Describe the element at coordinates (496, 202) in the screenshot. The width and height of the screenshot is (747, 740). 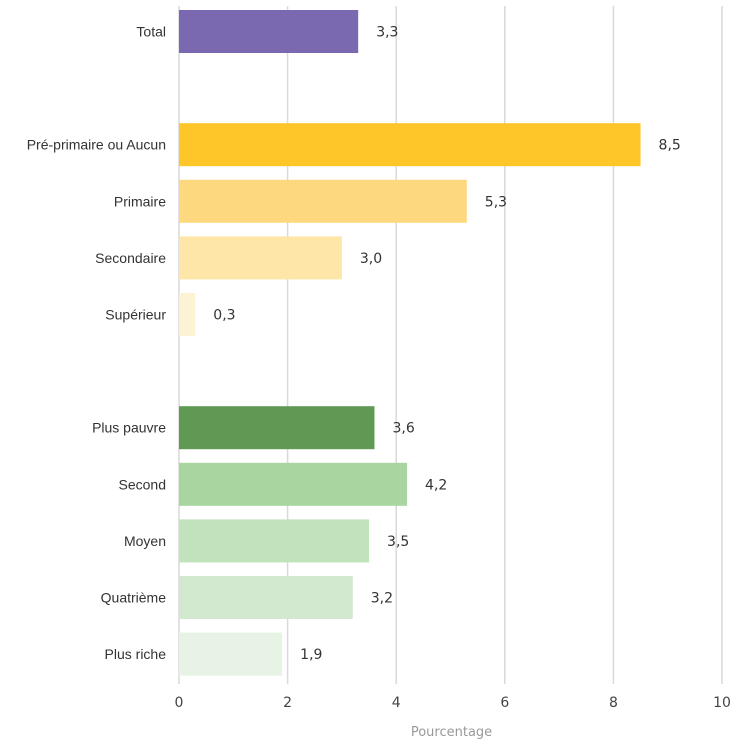
I see `data-label: 5,3` at that location.